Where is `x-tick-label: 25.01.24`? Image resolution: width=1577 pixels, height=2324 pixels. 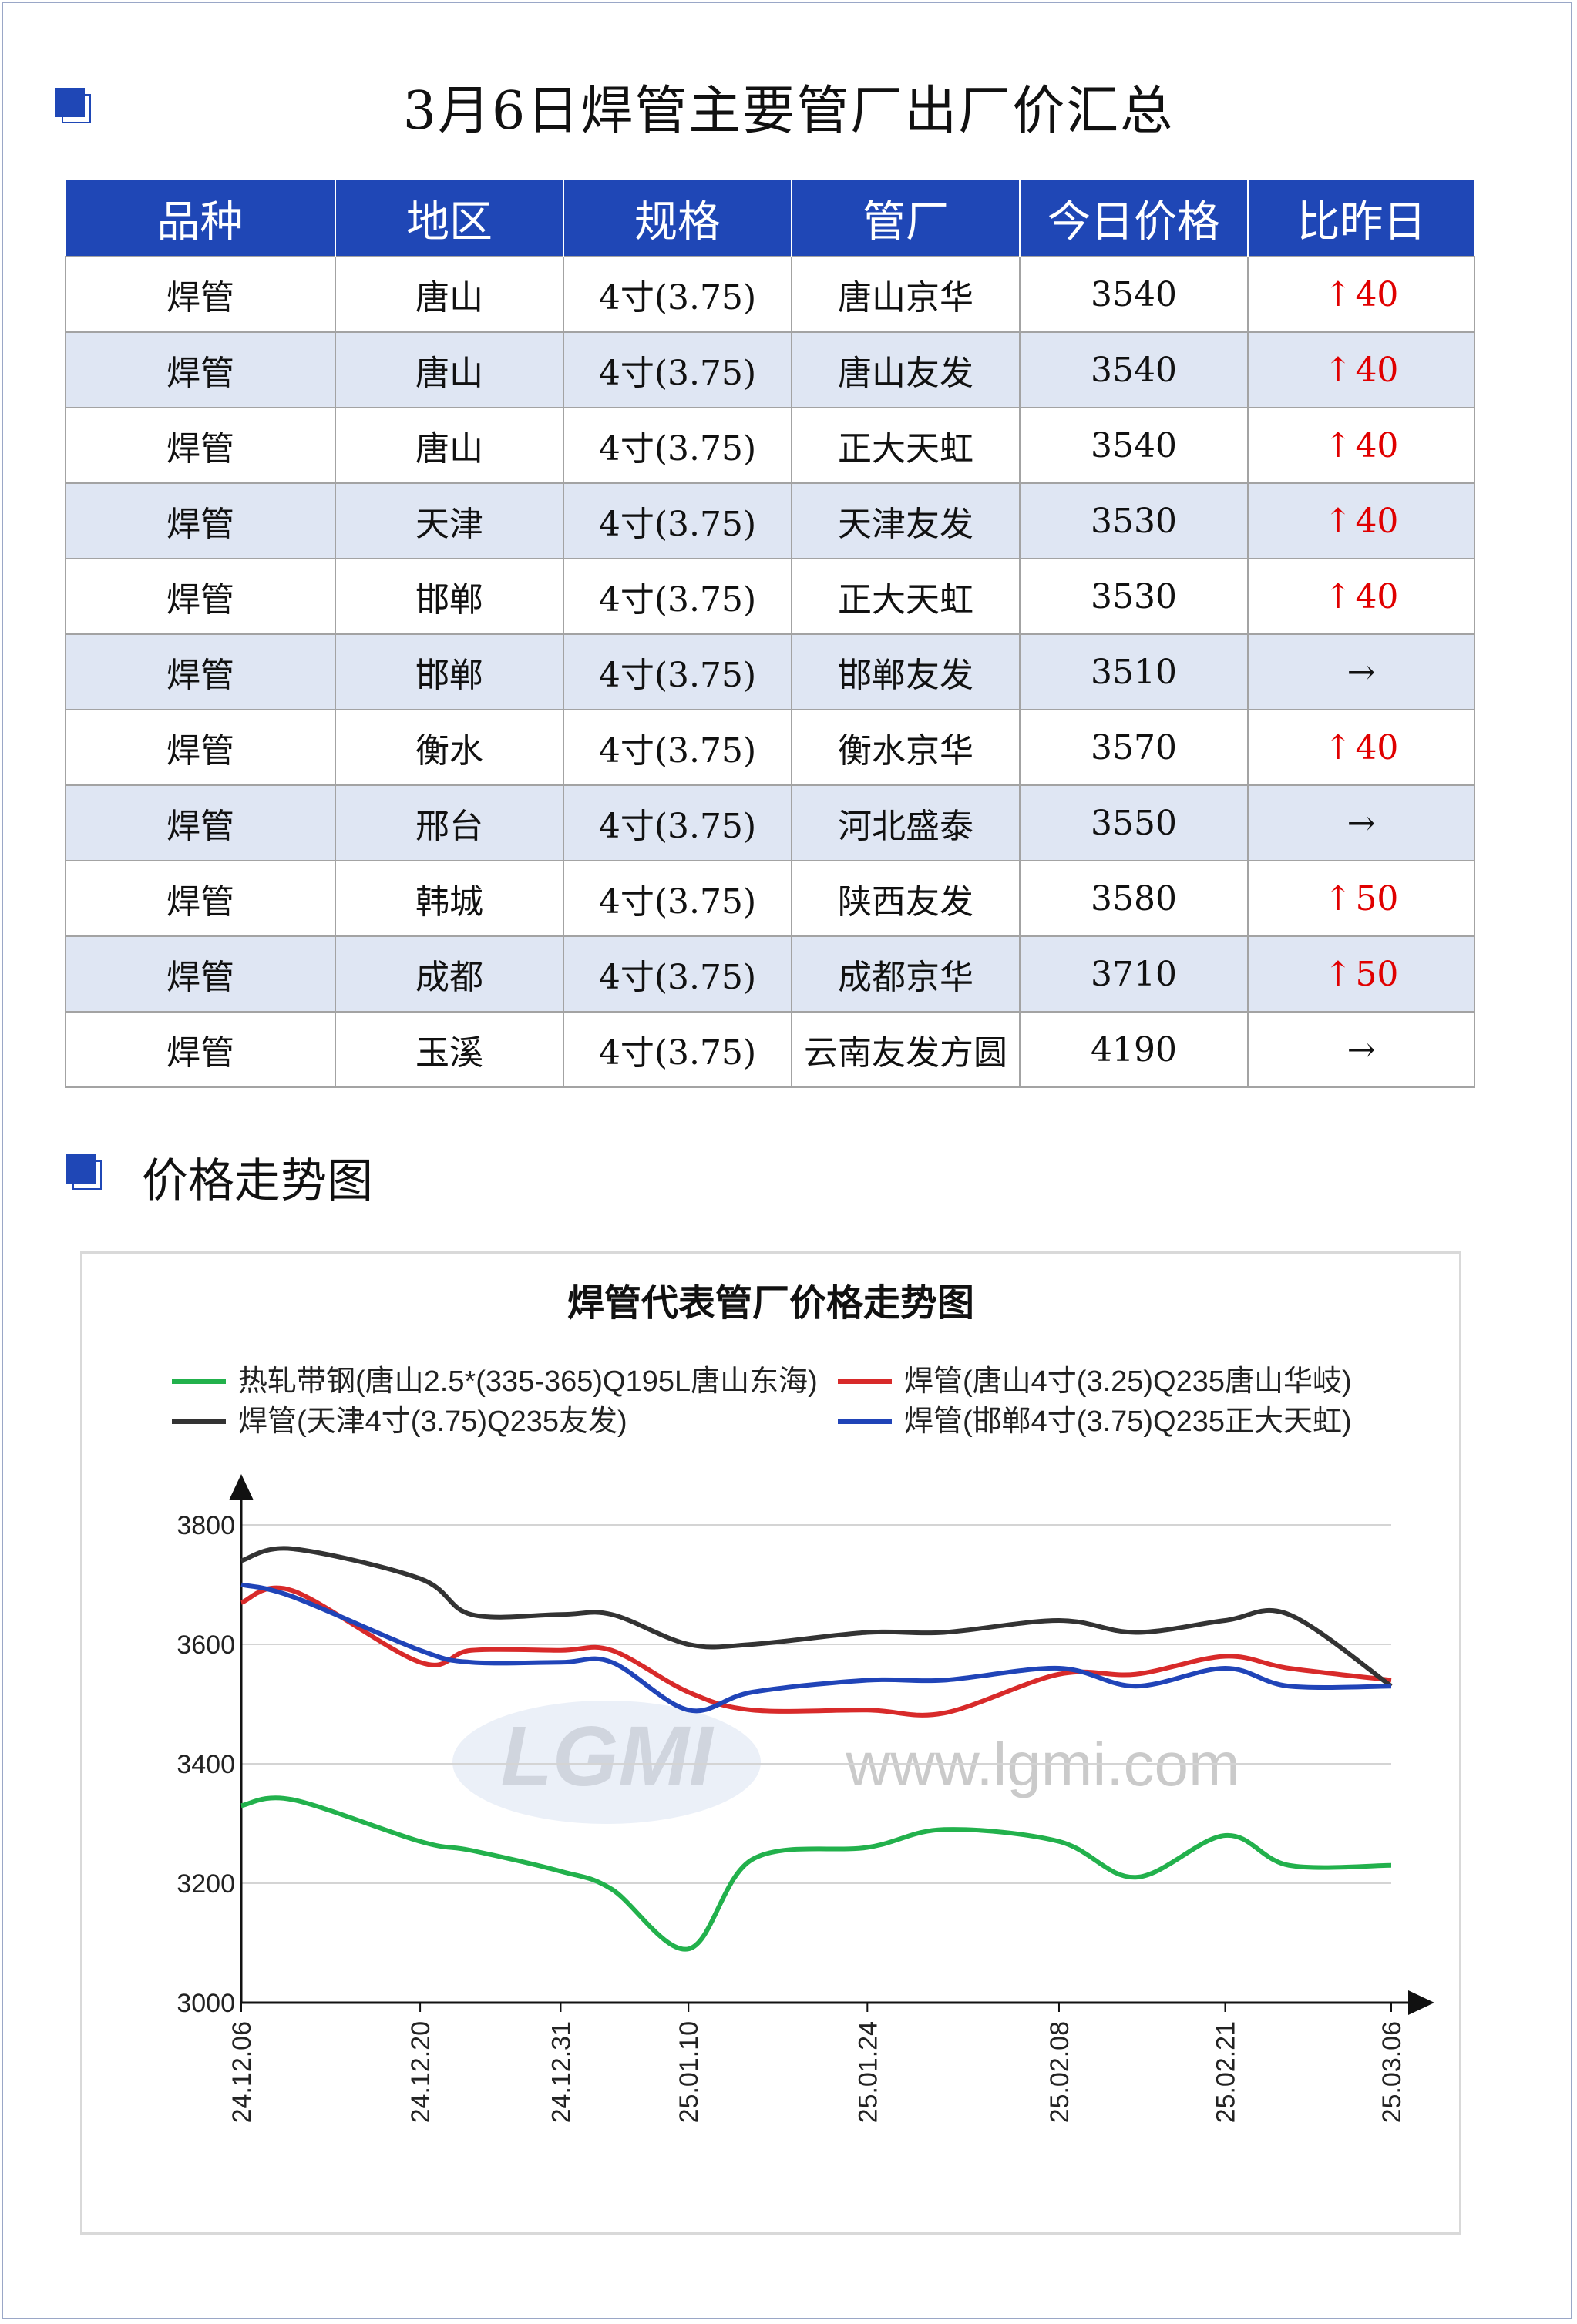 x-tick-label: 25.01.24 is located at coordinates (868, 2072).